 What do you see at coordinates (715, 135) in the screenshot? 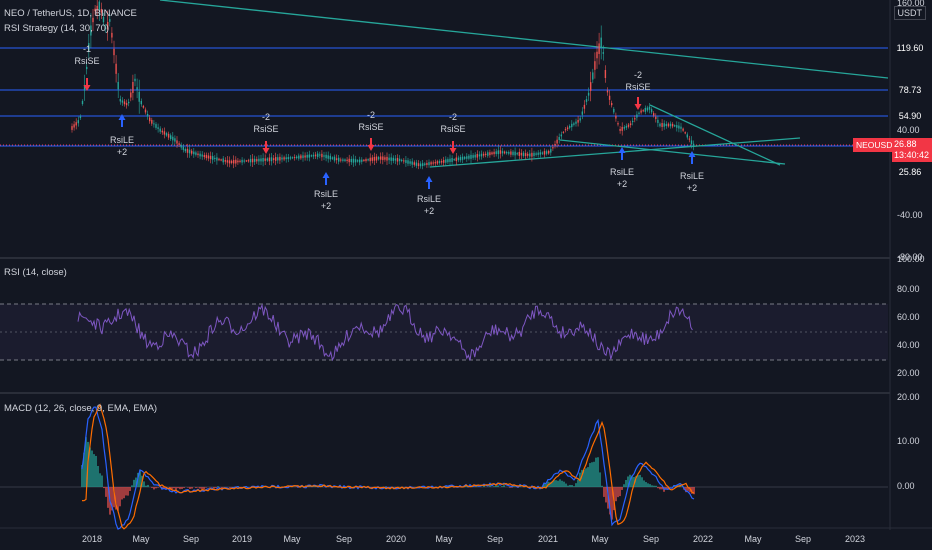
I see `trendline-wedge-top` at bounding box center [715, 135].